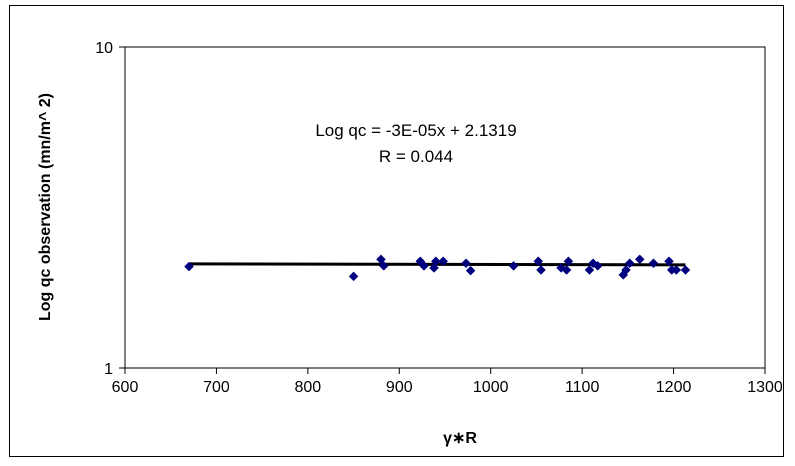  What do you see at coordinates (437, 268) in the screenshot?
I see `data-points` at bounding box center [437, 268].